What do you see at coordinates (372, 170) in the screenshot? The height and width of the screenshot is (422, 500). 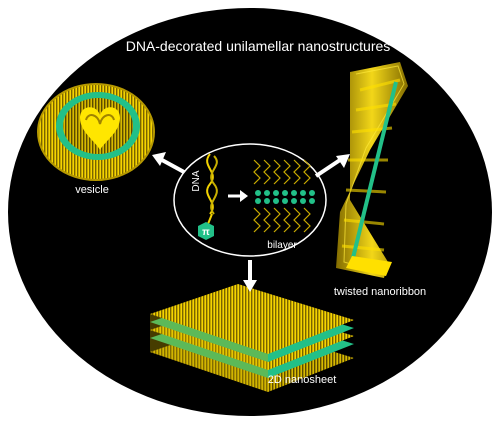 I see `twisted-nanoribbon-illustration` at bounding box center [372, 170].